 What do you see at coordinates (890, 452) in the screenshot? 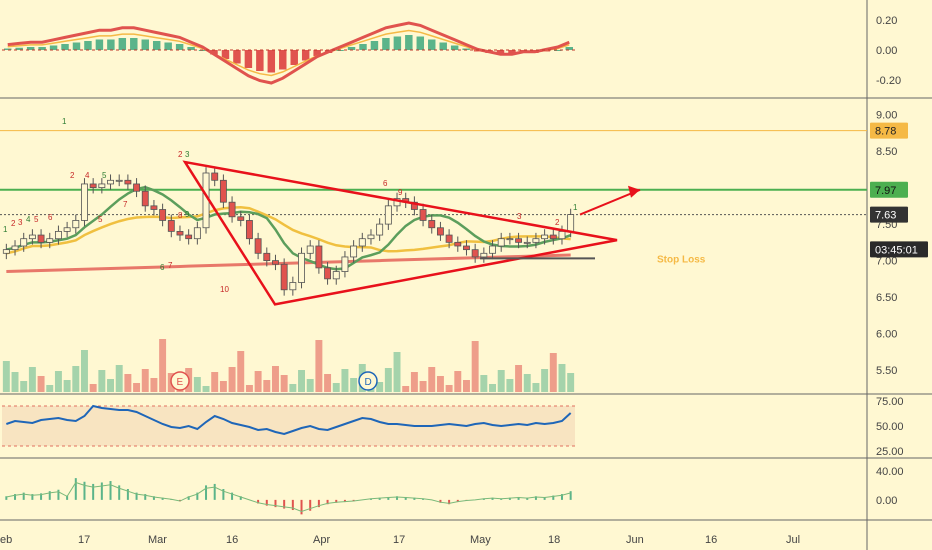
I see `rsi-ytick-label: 25.00` at bounding box center [890, 452].